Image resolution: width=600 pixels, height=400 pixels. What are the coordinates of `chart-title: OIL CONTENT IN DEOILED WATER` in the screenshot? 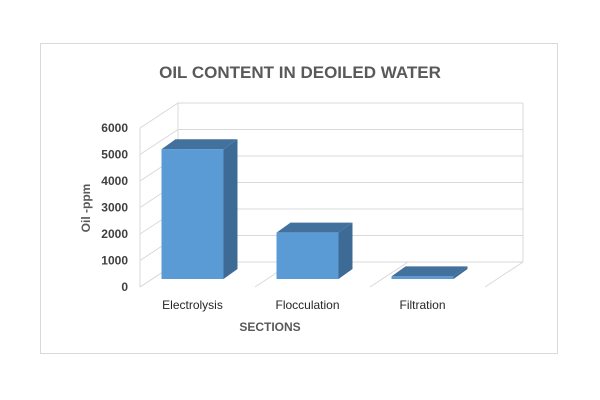 It's located at (300, 72).